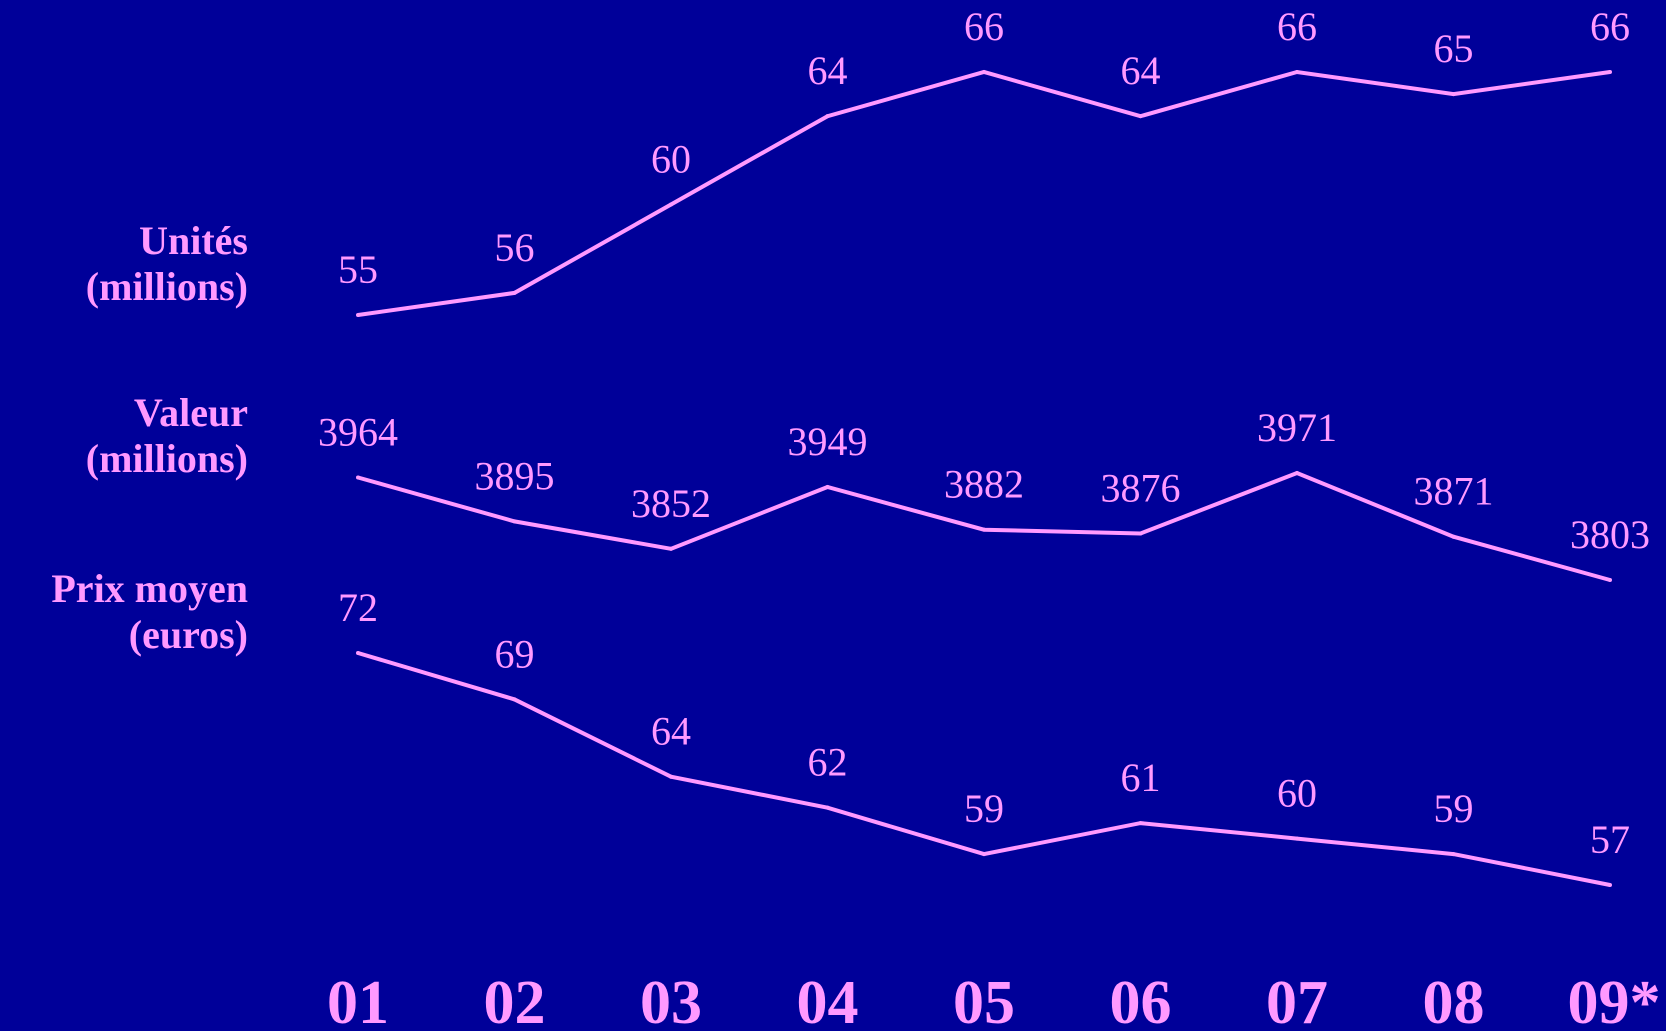 Image resolution: width=1666 pixels, height=1031 pixels. What do you see at coordinates (984, 1000) in the screenshot?
I see `x-tick-label: 05` at bounding box center [984, 1000].